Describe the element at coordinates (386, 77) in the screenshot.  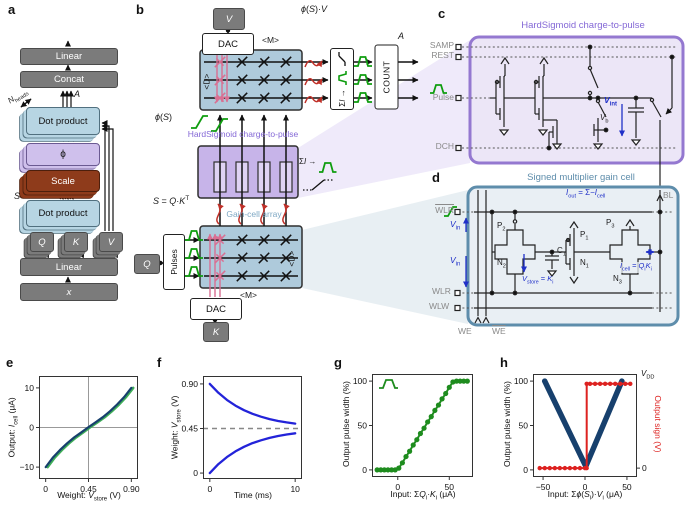
I see `count-box: COUNT` at that location.